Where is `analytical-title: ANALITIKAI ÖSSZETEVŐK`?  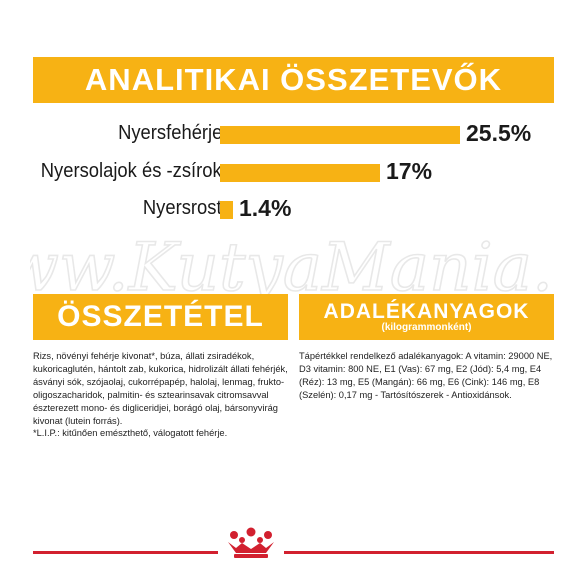 analytical-title: ANALITIKAI ÖSSZETEVŐK is located at coordinates (293, 79).